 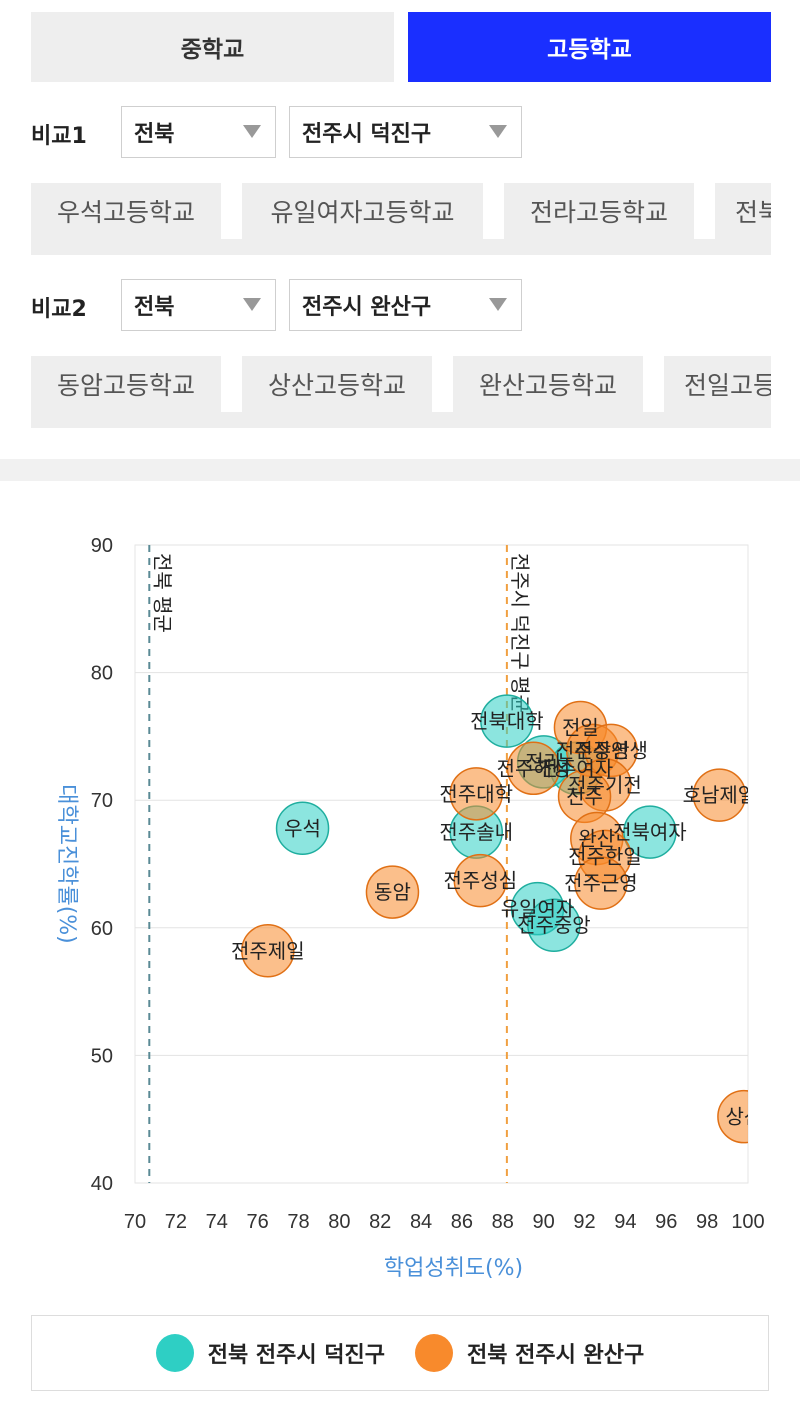 I want to click on data-point-label: 전주해성, so click(x=534, y=768).